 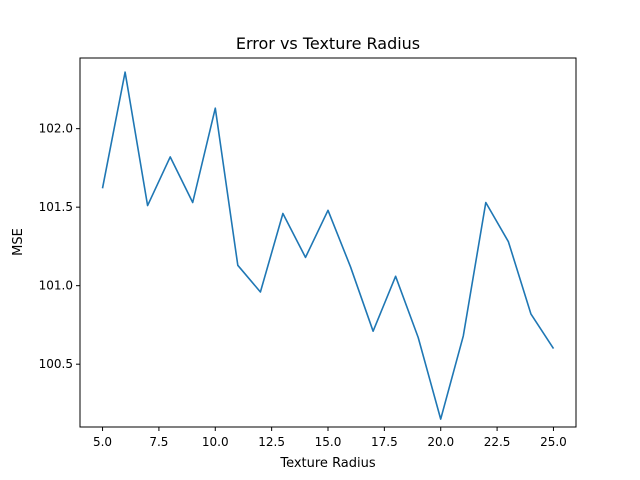 I want to click on x-tick-label: 17.5, so click(x=384, y=442).